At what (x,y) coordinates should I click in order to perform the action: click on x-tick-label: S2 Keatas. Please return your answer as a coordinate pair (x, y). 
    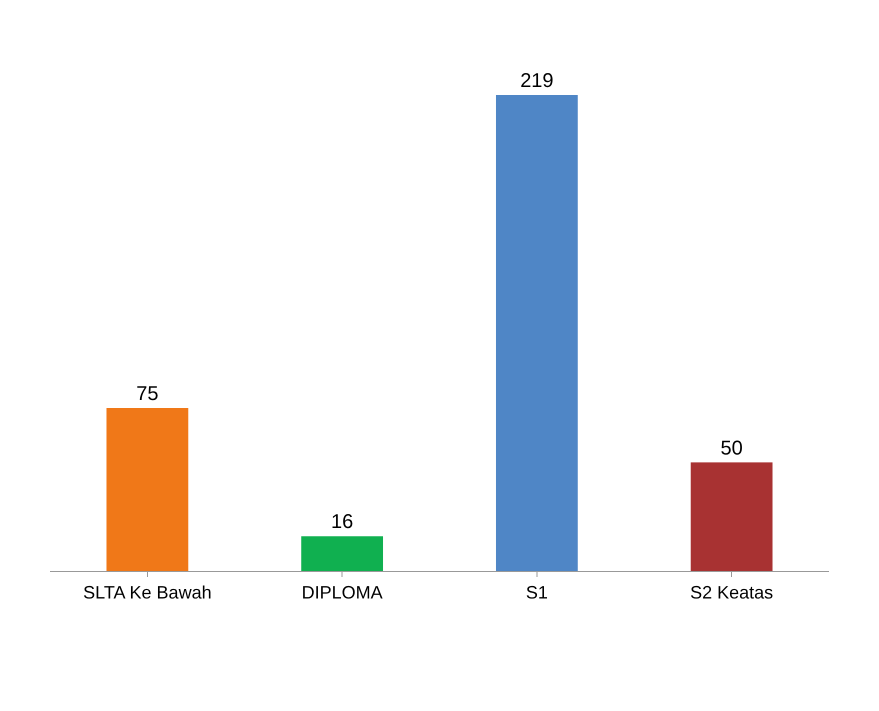
    Looking at the image, I should click on (732, 592).